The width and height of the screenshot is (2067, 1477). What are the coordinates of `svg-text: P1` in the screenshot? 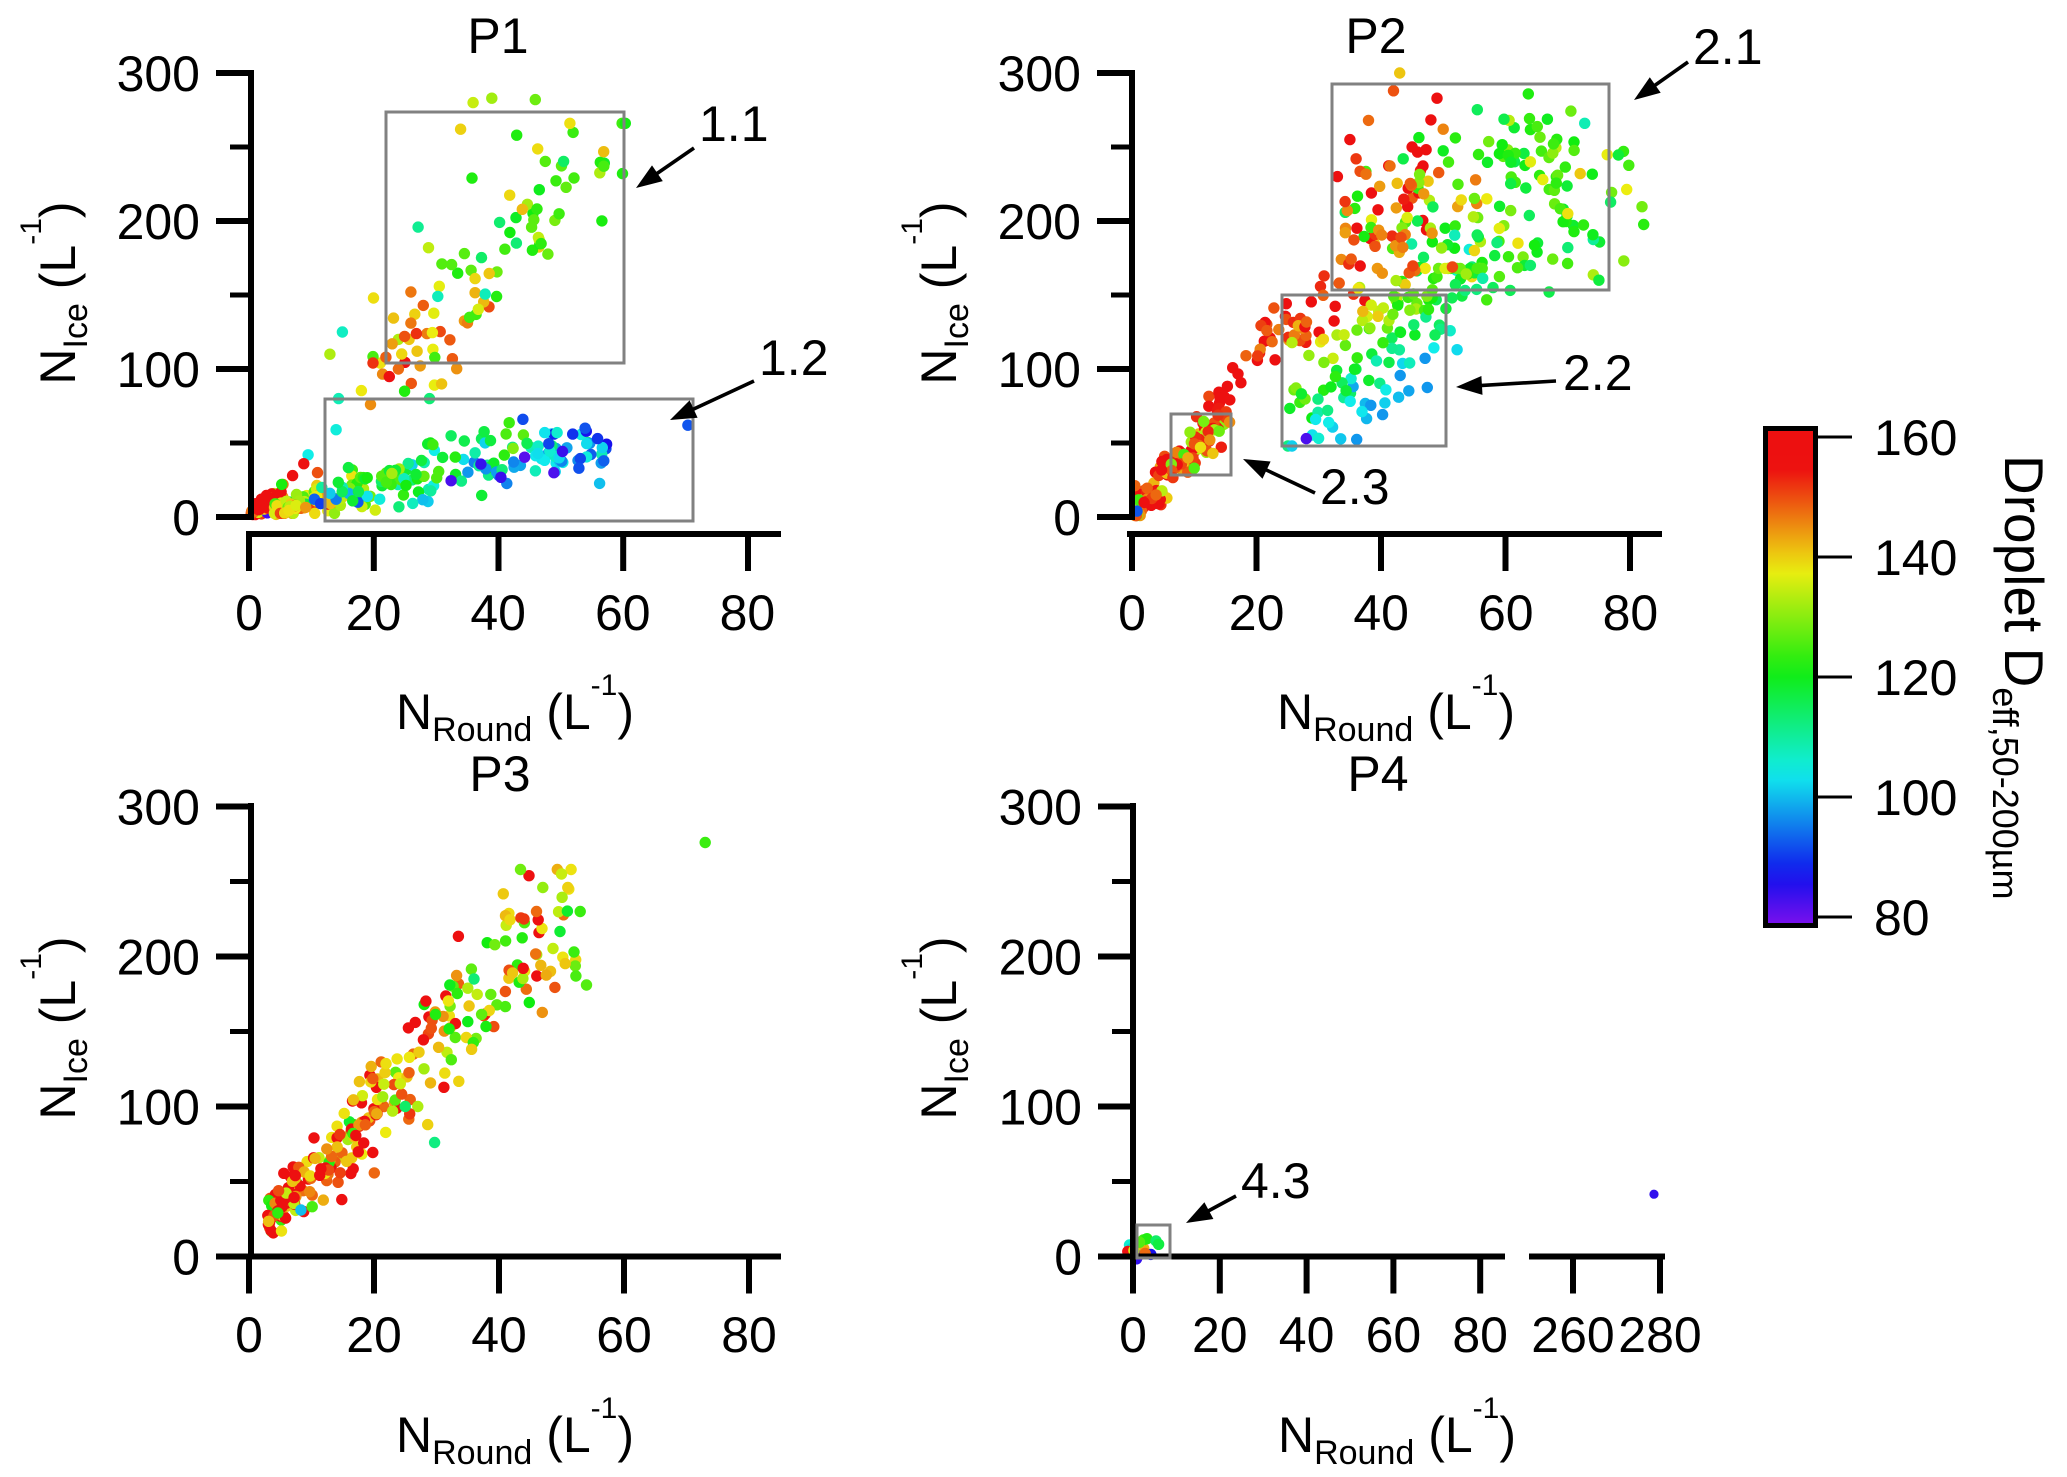 It's located at (497, 36).